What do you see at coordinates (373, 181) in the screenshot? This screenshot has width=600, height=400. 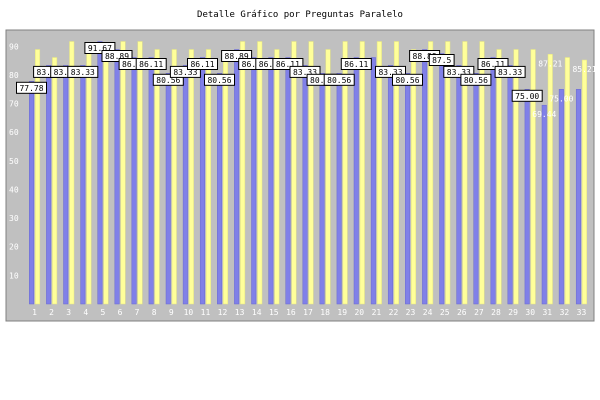 I see `bar-series-1-q21` at bounding box center [373, 181].